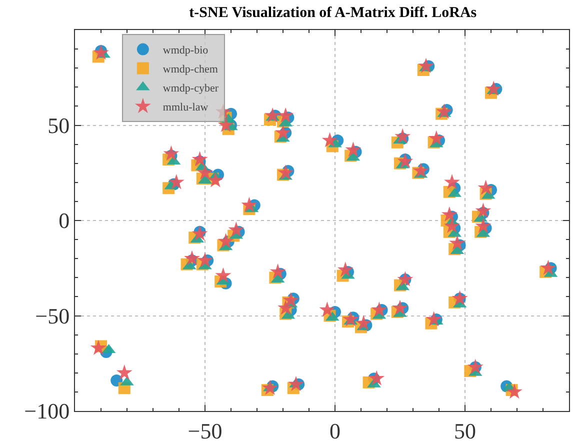 The image size is (574, 447). What do you see at coordinates (52, 315) in the screenshot?
I see `y-tick-label: −50` at bounding box center [52, 315].